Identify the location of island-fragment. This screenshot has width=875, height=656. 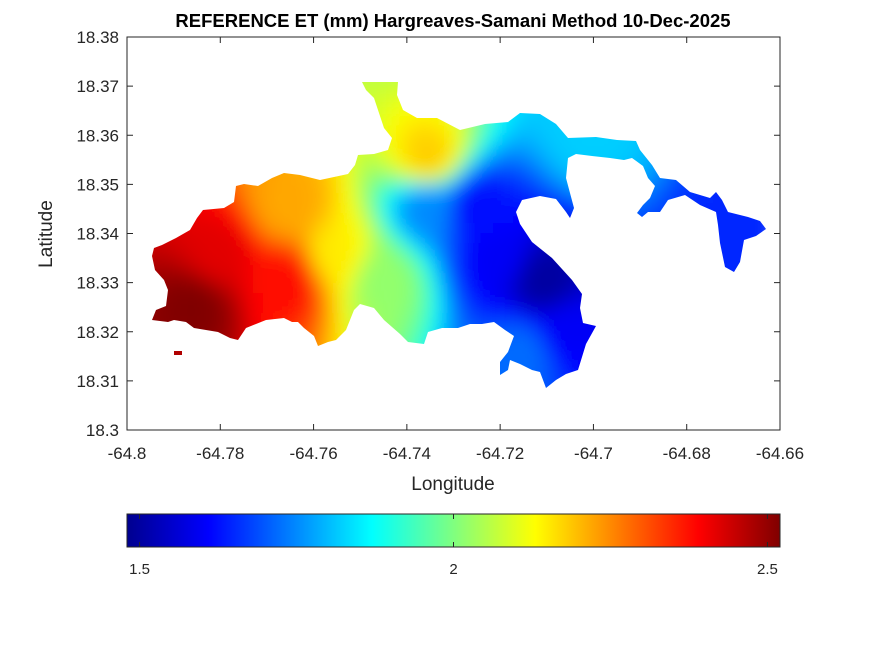
(178, 353).